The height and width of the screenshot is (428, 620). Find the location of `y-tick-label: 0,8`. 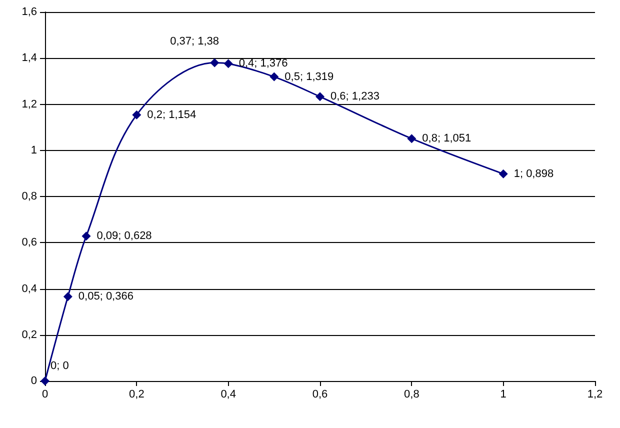

y-tick-label: 0,8 is located at coordinates (29, 196).